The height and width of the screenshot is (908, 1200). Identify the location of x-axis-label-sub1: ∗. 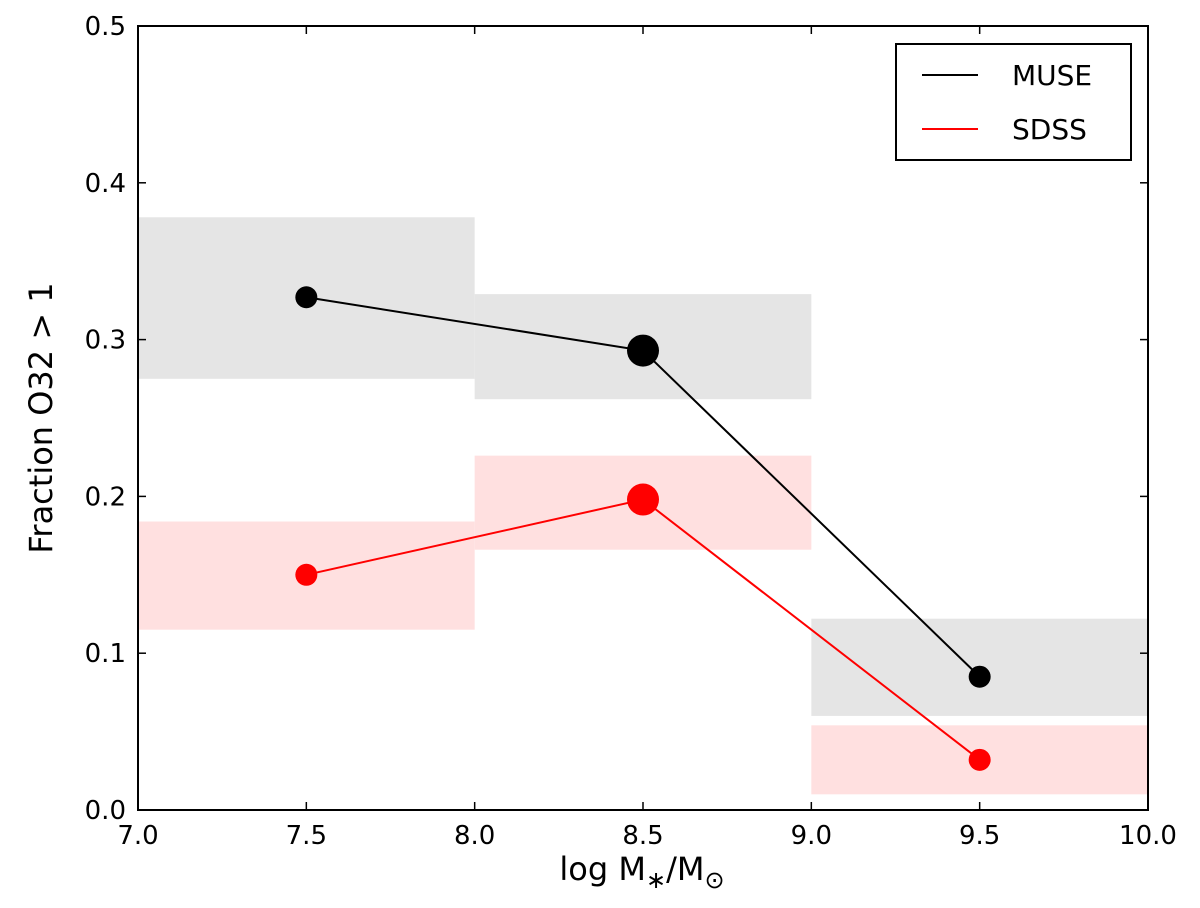
(656, 880).